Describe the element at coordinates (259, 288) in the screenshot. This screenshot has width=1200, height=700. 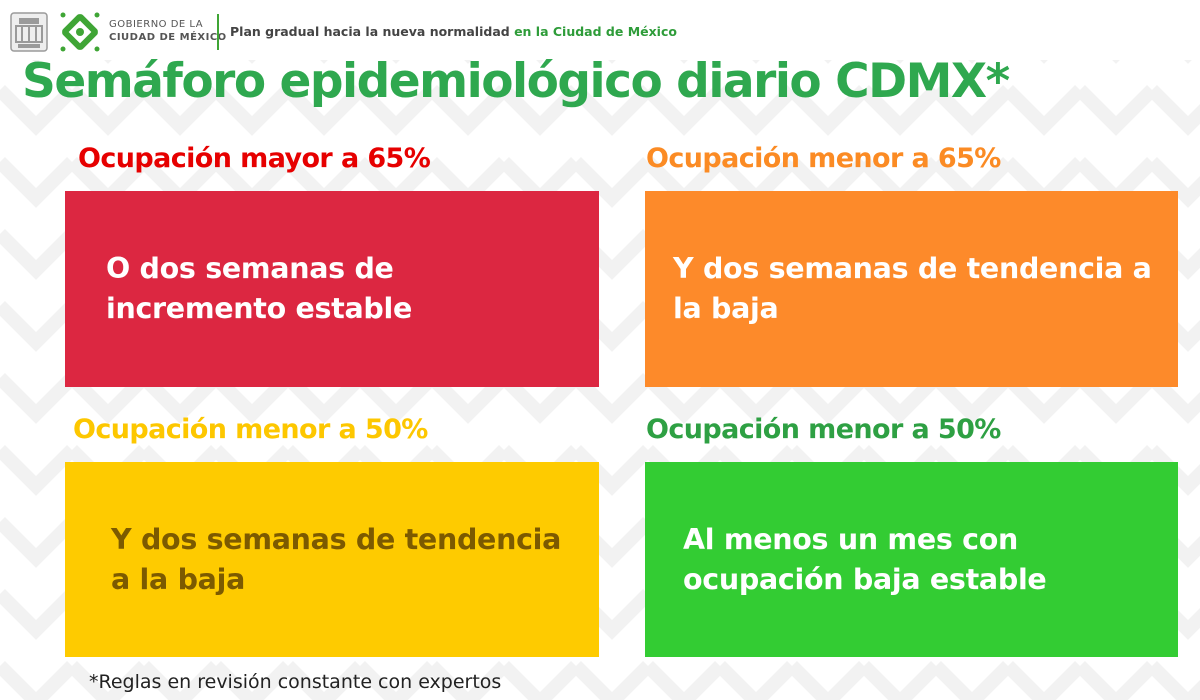
I see `card-text-red: O dos semanas de incremento estable` at that location.